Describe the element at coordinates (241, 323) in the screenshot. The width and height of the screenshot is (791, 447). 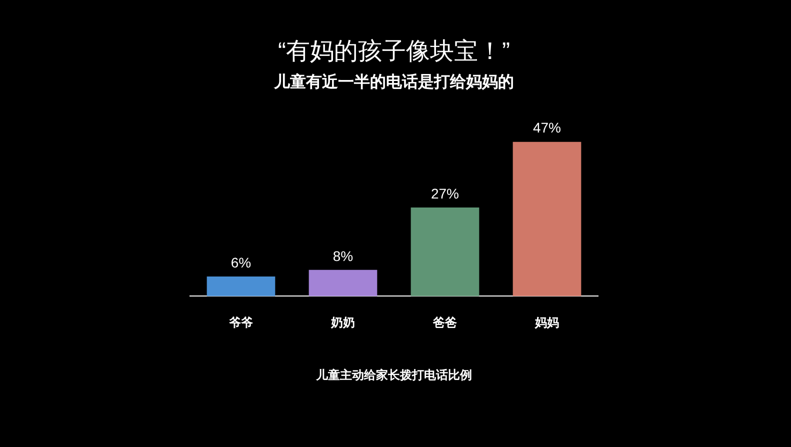
I see `x-tick-label: 爷爷` at that location.